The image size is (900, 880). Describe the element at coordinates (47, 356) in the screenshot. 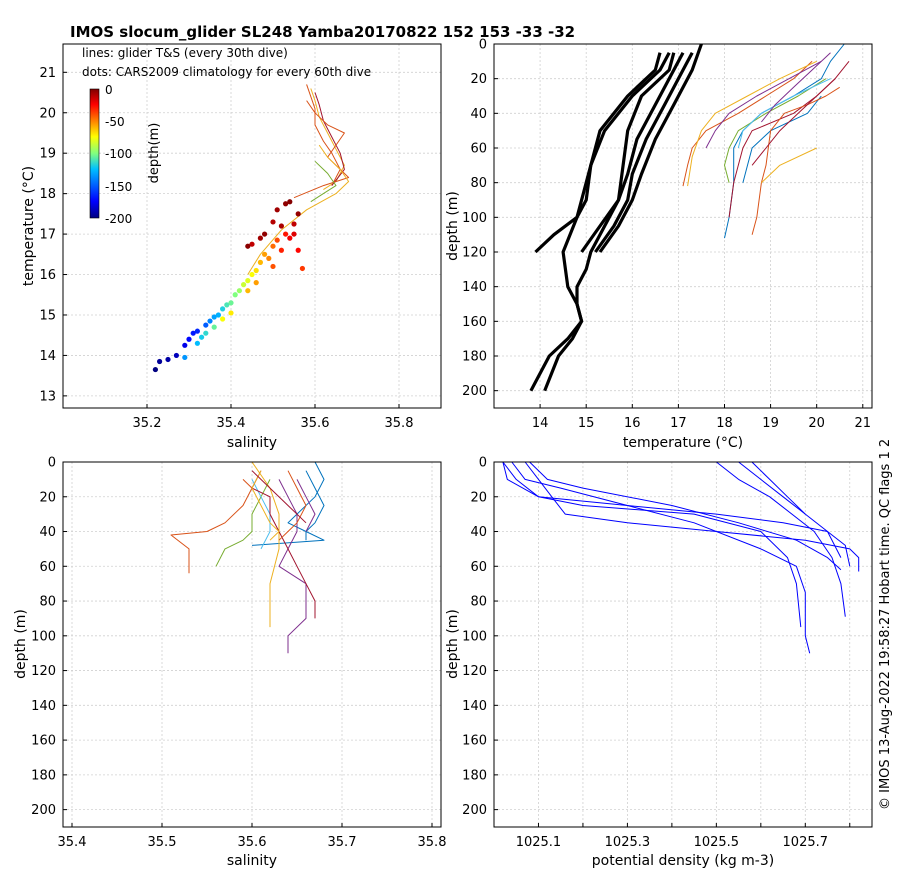

I see `y-tick-label: 14` at that location.